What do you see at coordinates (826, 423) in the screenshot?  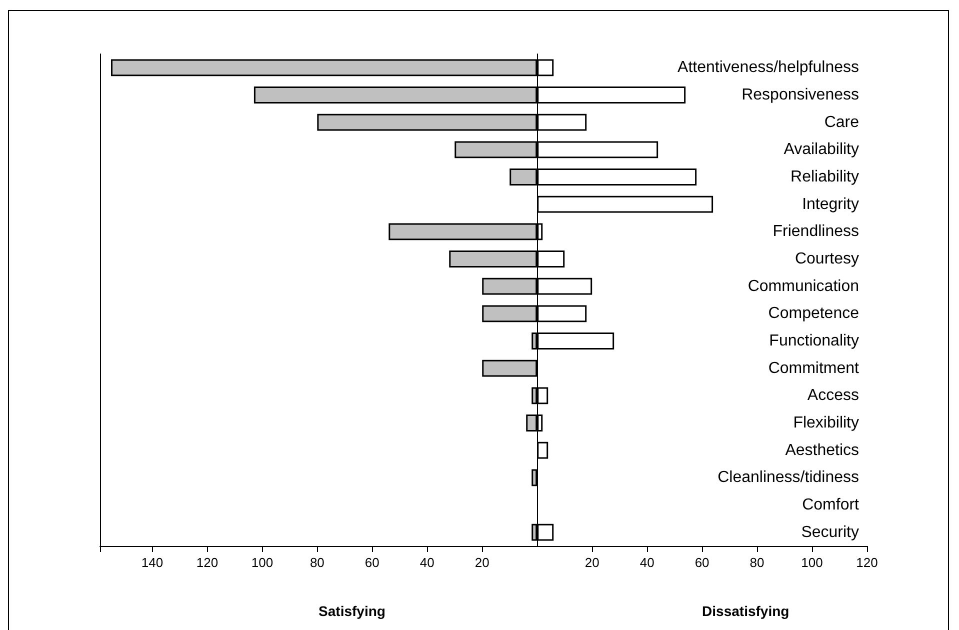 I see `y-tick-label: Flexibility` at bounding box center [826, 423].